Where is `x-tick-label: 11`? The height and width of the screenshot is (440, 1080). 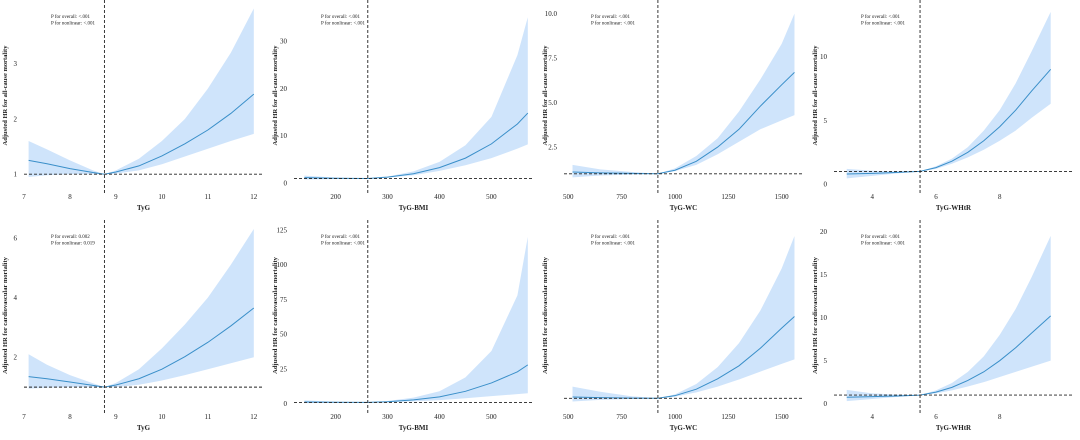 x-tick-label: 11 is located at coordinates (207, 417).